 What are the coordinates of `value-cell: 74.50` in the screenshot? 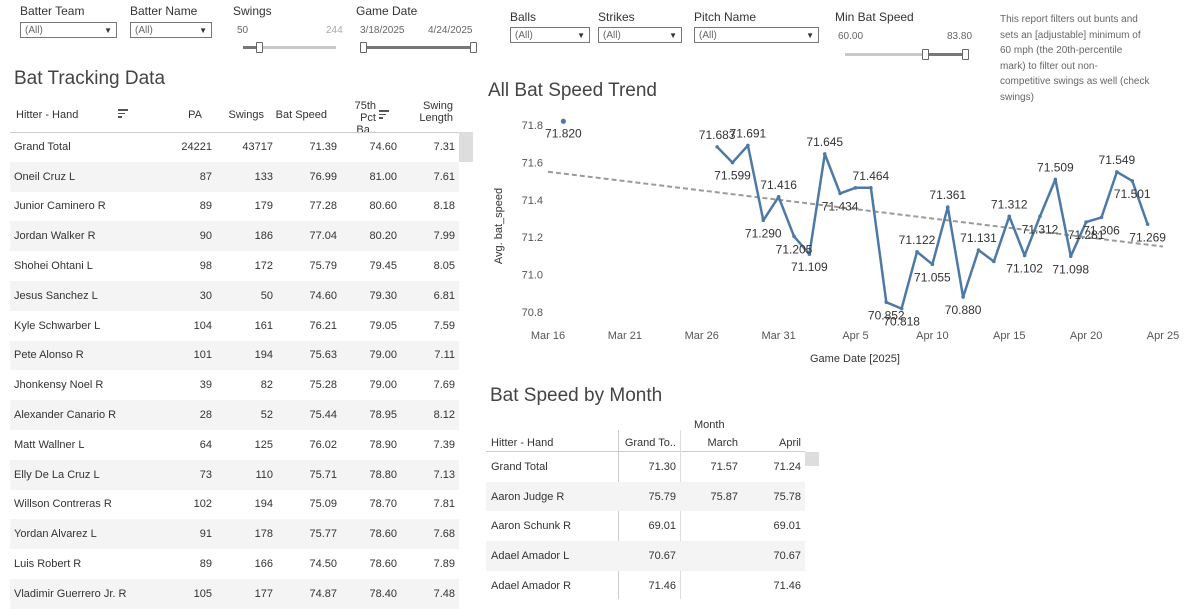 It's located at (323, 564).